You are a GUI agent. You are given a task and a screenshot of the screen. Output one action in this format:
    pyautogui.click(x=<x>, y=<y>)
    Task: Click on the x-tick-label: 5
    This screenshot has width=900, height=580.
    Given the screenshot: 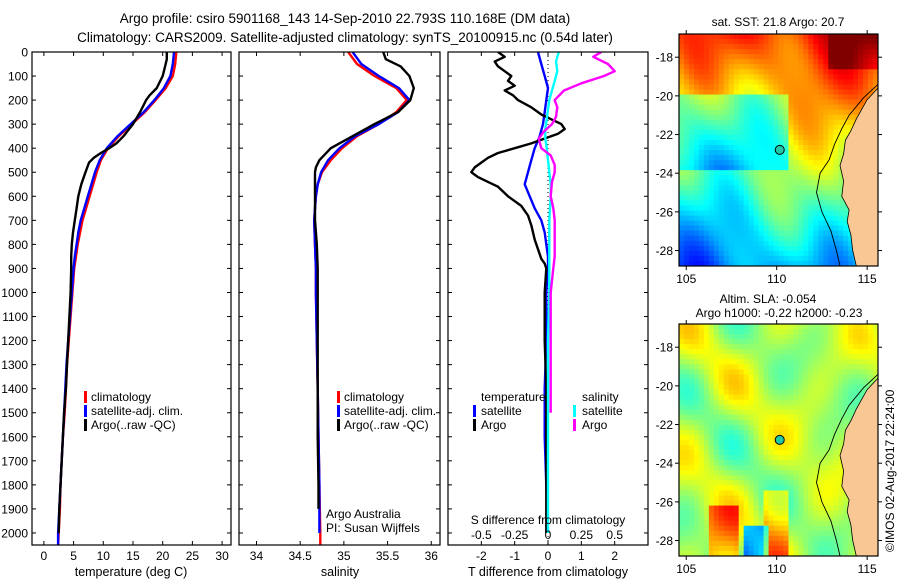 What is the action you would take?
    pyautogui.click(x=73, y=556)
    